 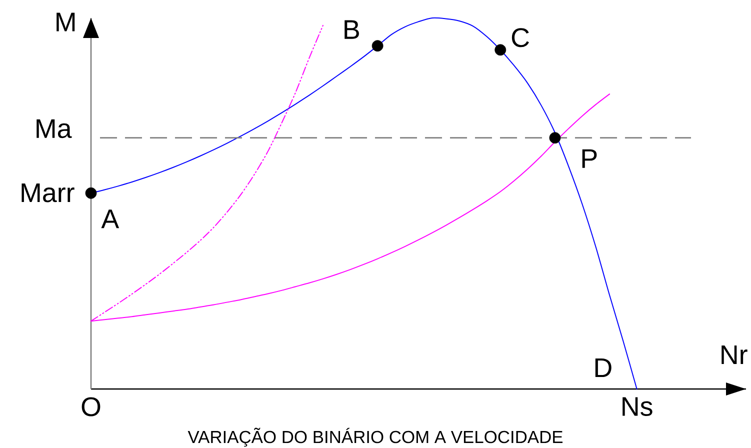 What do you see at coordinates (603, 367) in the screenshot?
I see `annotation: D` at bounding box center [603, 367].